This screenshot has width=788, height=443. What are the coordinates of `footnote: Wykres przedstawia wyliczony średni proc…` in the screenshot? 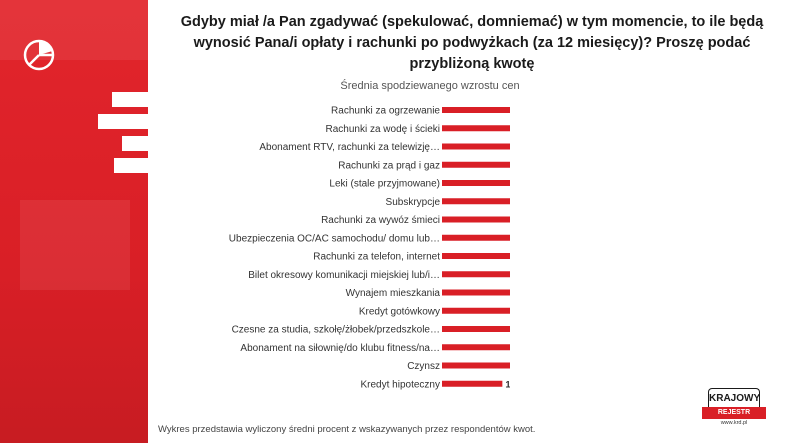 It's located at (347, 429).